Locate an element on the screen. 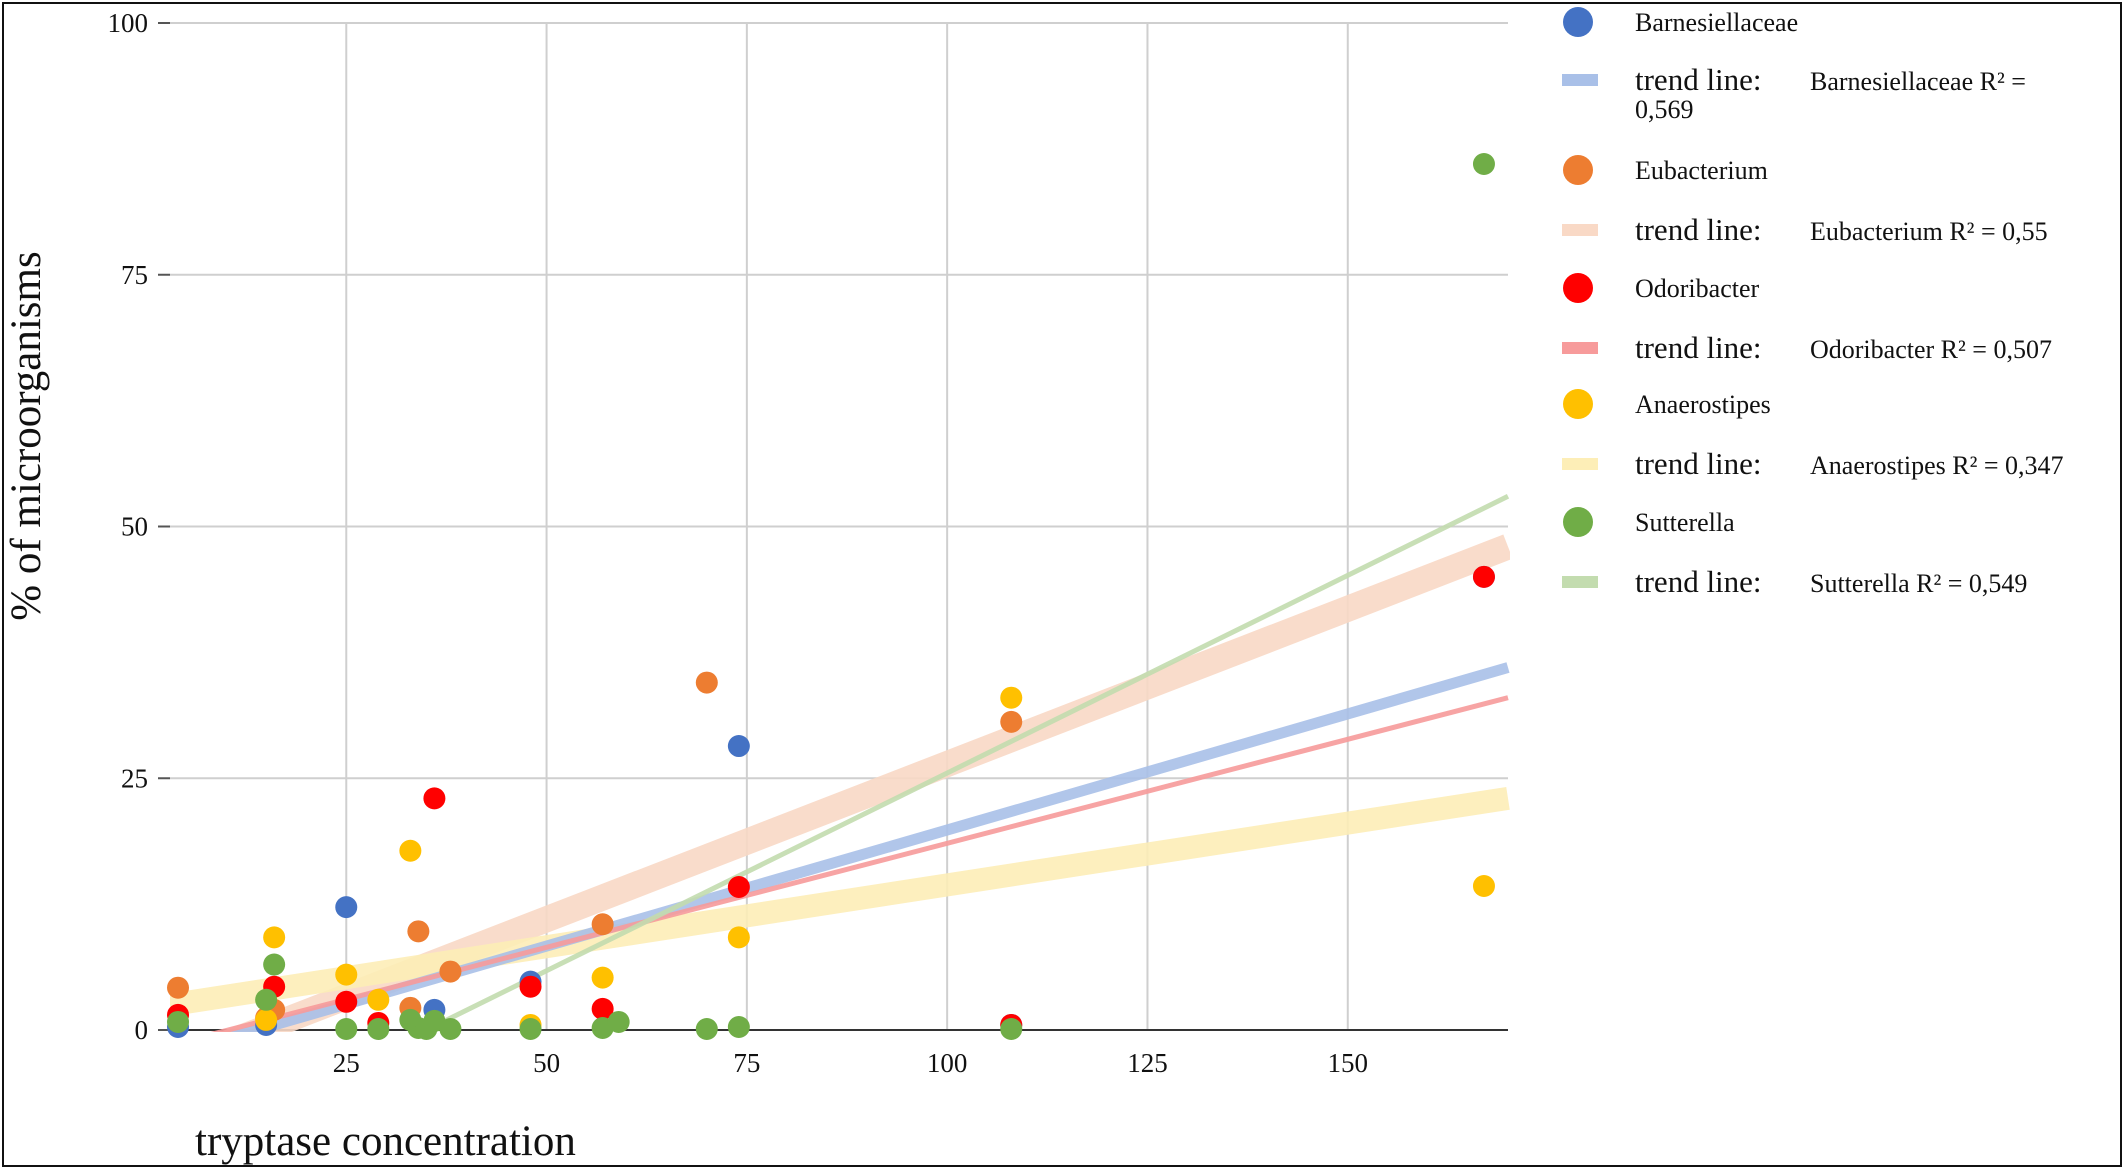 Image resolution: width=2128 pixels, height=1173 pixels. x-tick-label: 150 is located at coordinates (1348, 1063).